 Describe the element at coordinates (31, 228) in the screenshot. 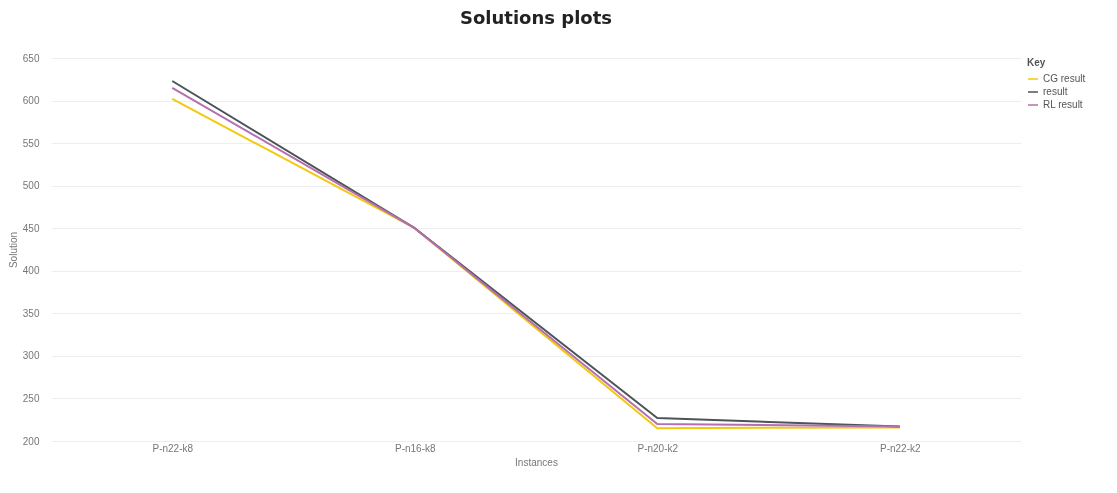

I see `y-tick-label: 450` at that location.